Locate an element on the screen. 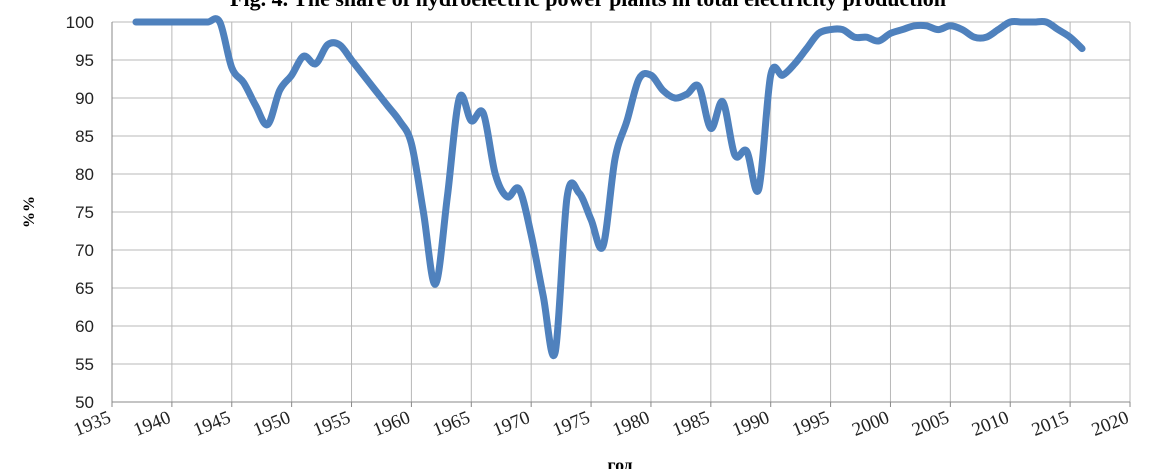  x-tick-label: 1955 is located at coordinates (331, 424).